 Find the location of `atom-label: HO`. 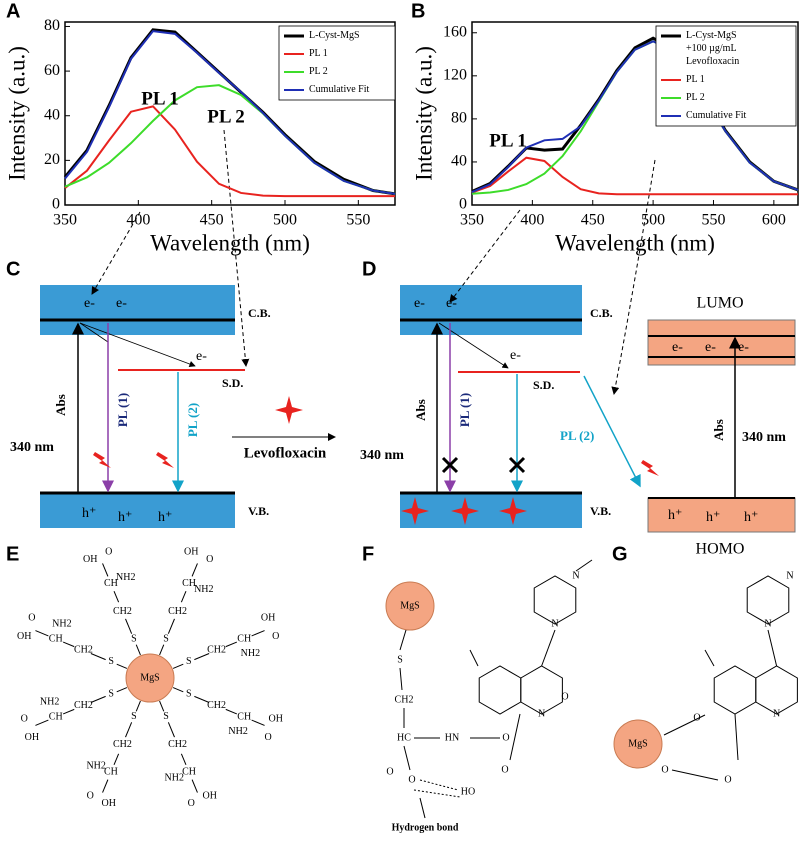

atom-label: HO is located at coordinates (468, 791).